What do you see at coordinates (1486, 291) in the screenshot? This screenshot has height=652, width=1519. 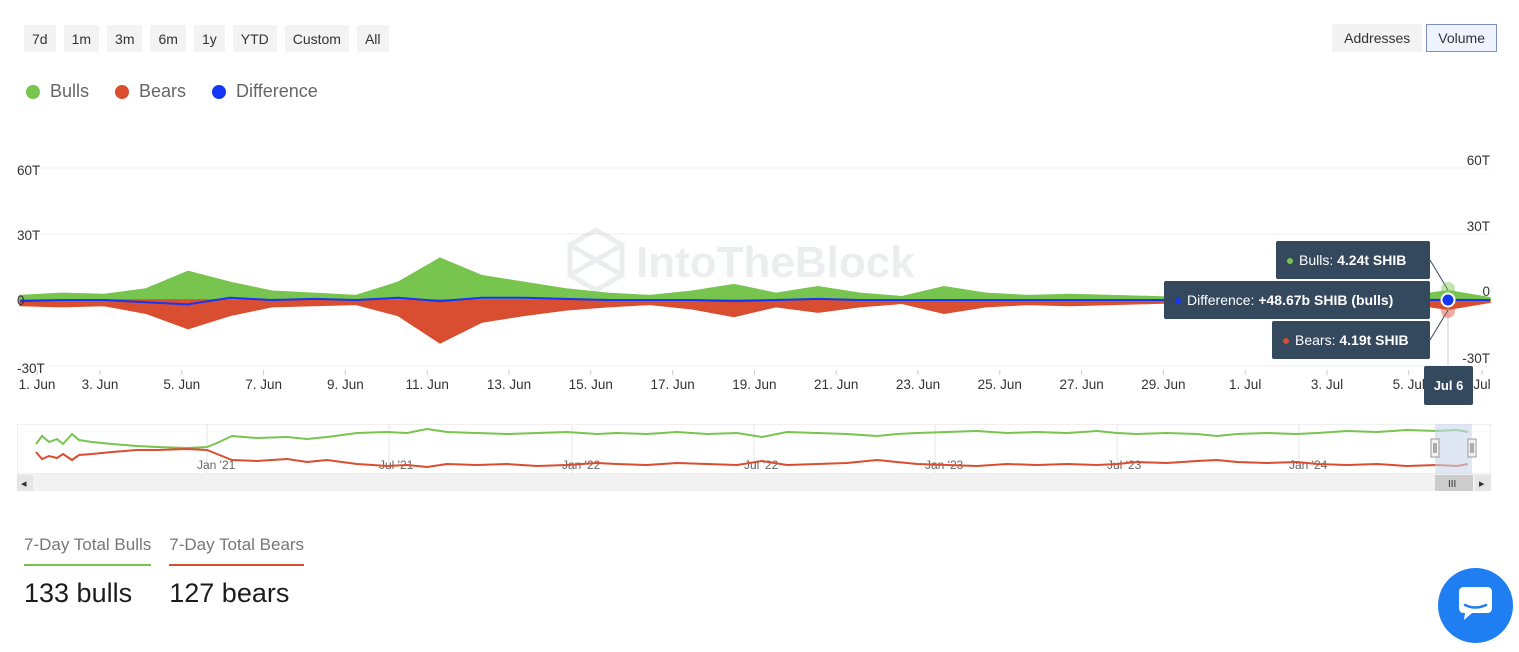 I see `y-right-tick: 0` at bounding box center [1486, 291].